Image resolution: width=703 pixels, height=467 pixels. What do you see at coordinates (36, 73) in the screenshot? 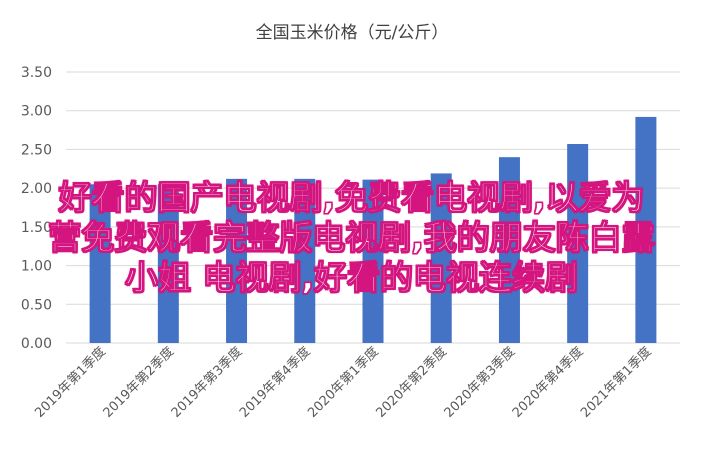
I see `y-tick-label: 3.50` at bounding box center [36, 73].